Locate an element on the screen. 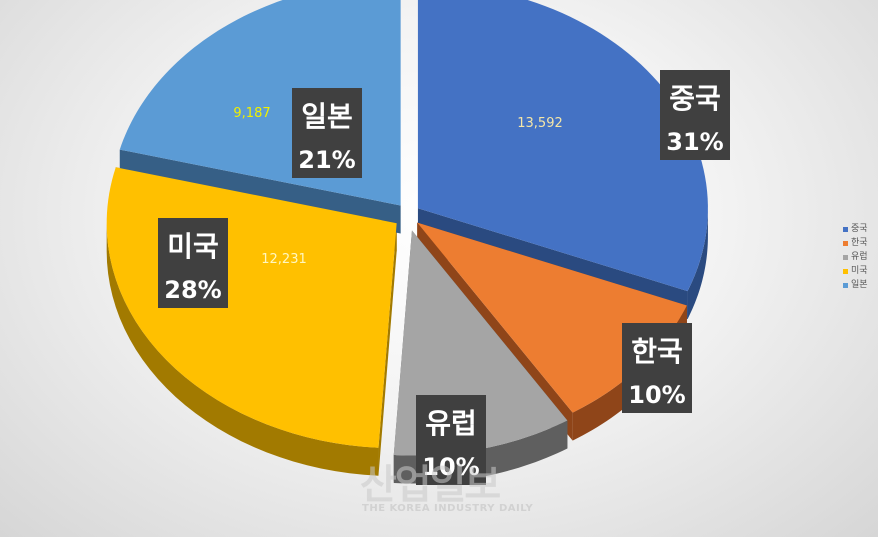 Image resolution: width=878 pixels, height=537 pixels. slice-edge-wall is located at coordinates (387, 349).